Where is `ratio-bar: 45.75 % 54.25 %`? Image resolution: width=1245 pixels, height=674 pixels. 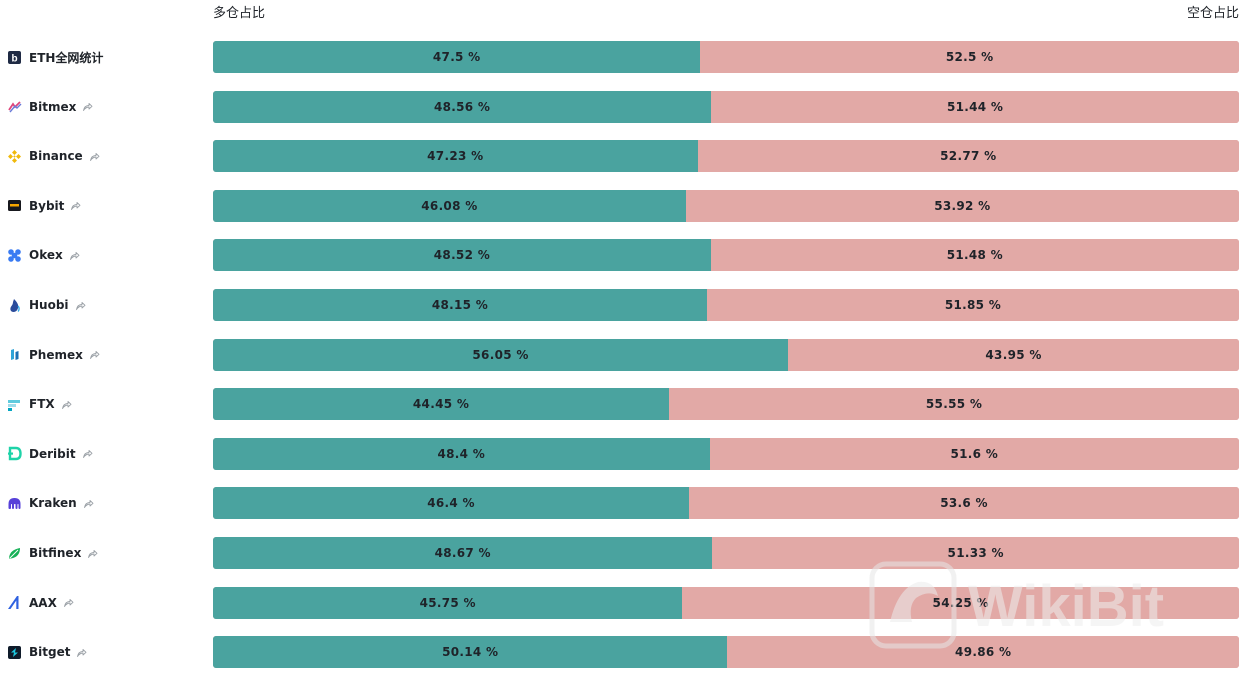
ratio-bar: 45.75 % 54.25 % is located at coordinates (726, 602).